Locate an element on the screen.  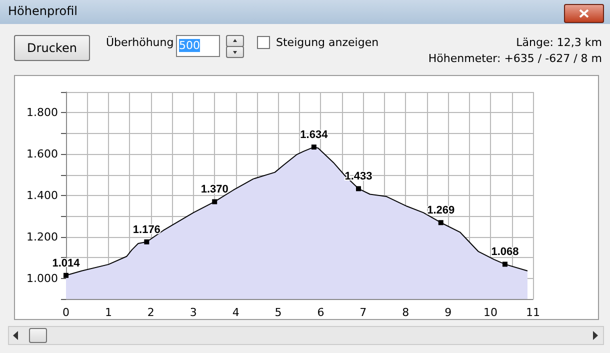
text: Überhöhung is located at coordinates (140, 42).